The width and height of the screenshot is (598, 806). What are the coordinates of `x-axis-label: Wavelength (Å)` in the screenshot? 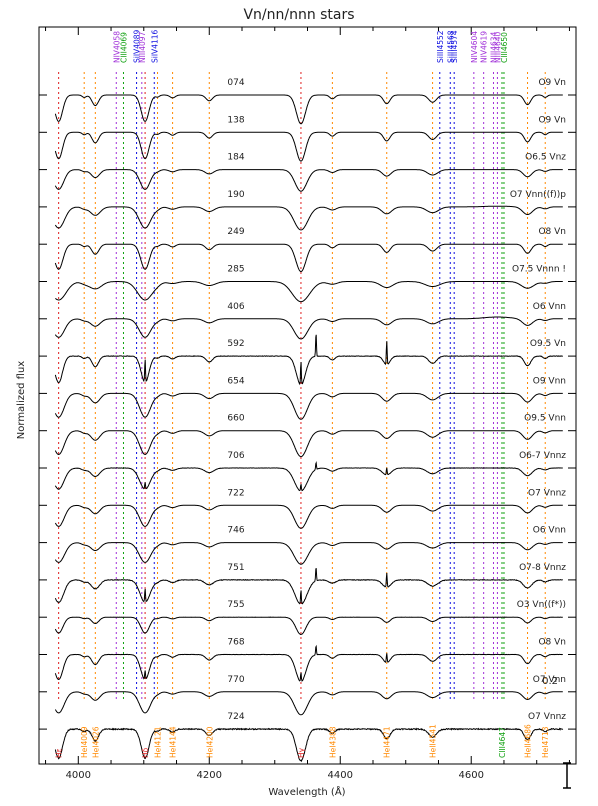 It's located at (306, 791).